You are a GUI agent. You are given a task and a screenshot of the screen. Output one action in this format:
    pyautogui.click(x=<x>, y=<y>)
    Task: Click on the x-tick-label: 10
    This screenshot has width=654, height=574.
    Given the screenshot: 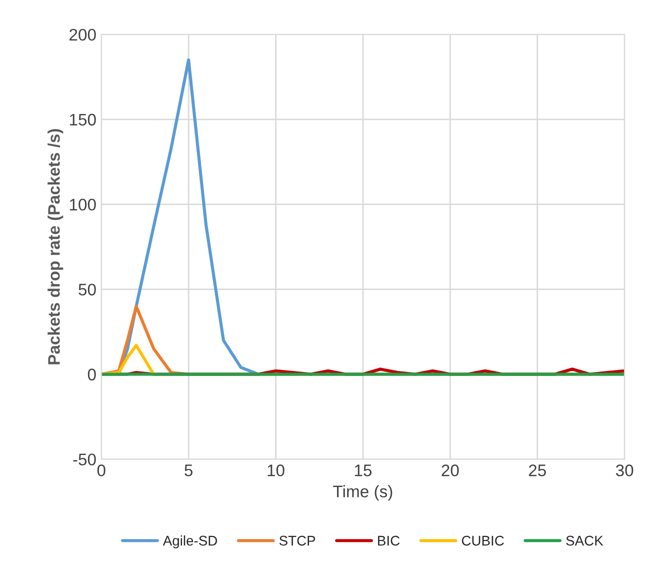 What is the action you would take?
    pyautogui.click(x=276, y=470)
    